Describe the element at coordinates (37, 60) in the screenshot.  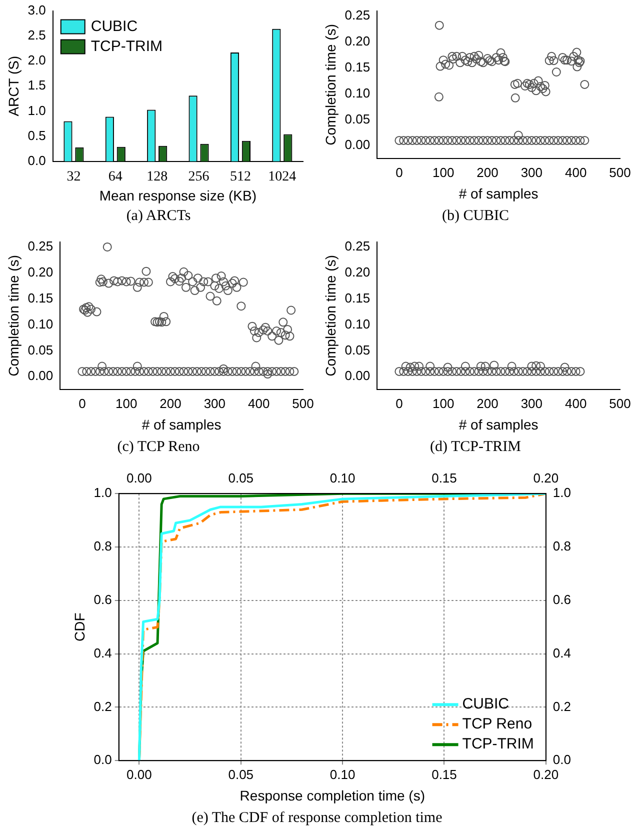
I see `y-tick-label: 2.0` at that location.